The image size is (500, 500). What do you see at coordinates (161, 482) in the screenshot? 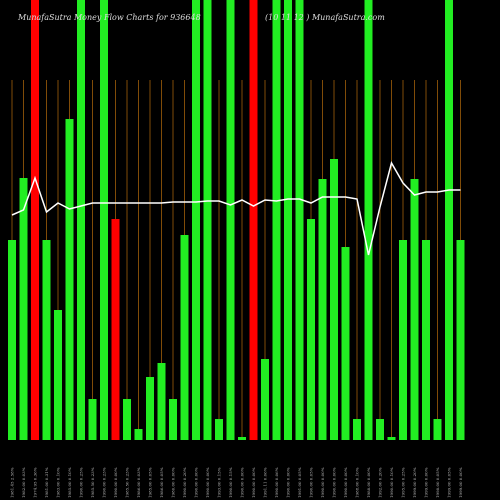
I see `x-tick-label: 1986.00 0.05%` at bounding box center [161, 482].